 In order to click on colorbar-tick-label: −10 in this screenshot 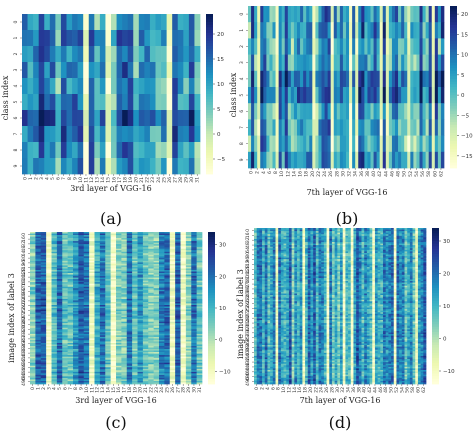, I will do `click(467, 137)`.